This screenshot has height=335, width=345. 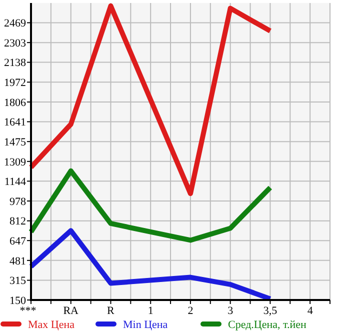 I want to click on y-tick-label: 1806, so click(x=15, y=102).